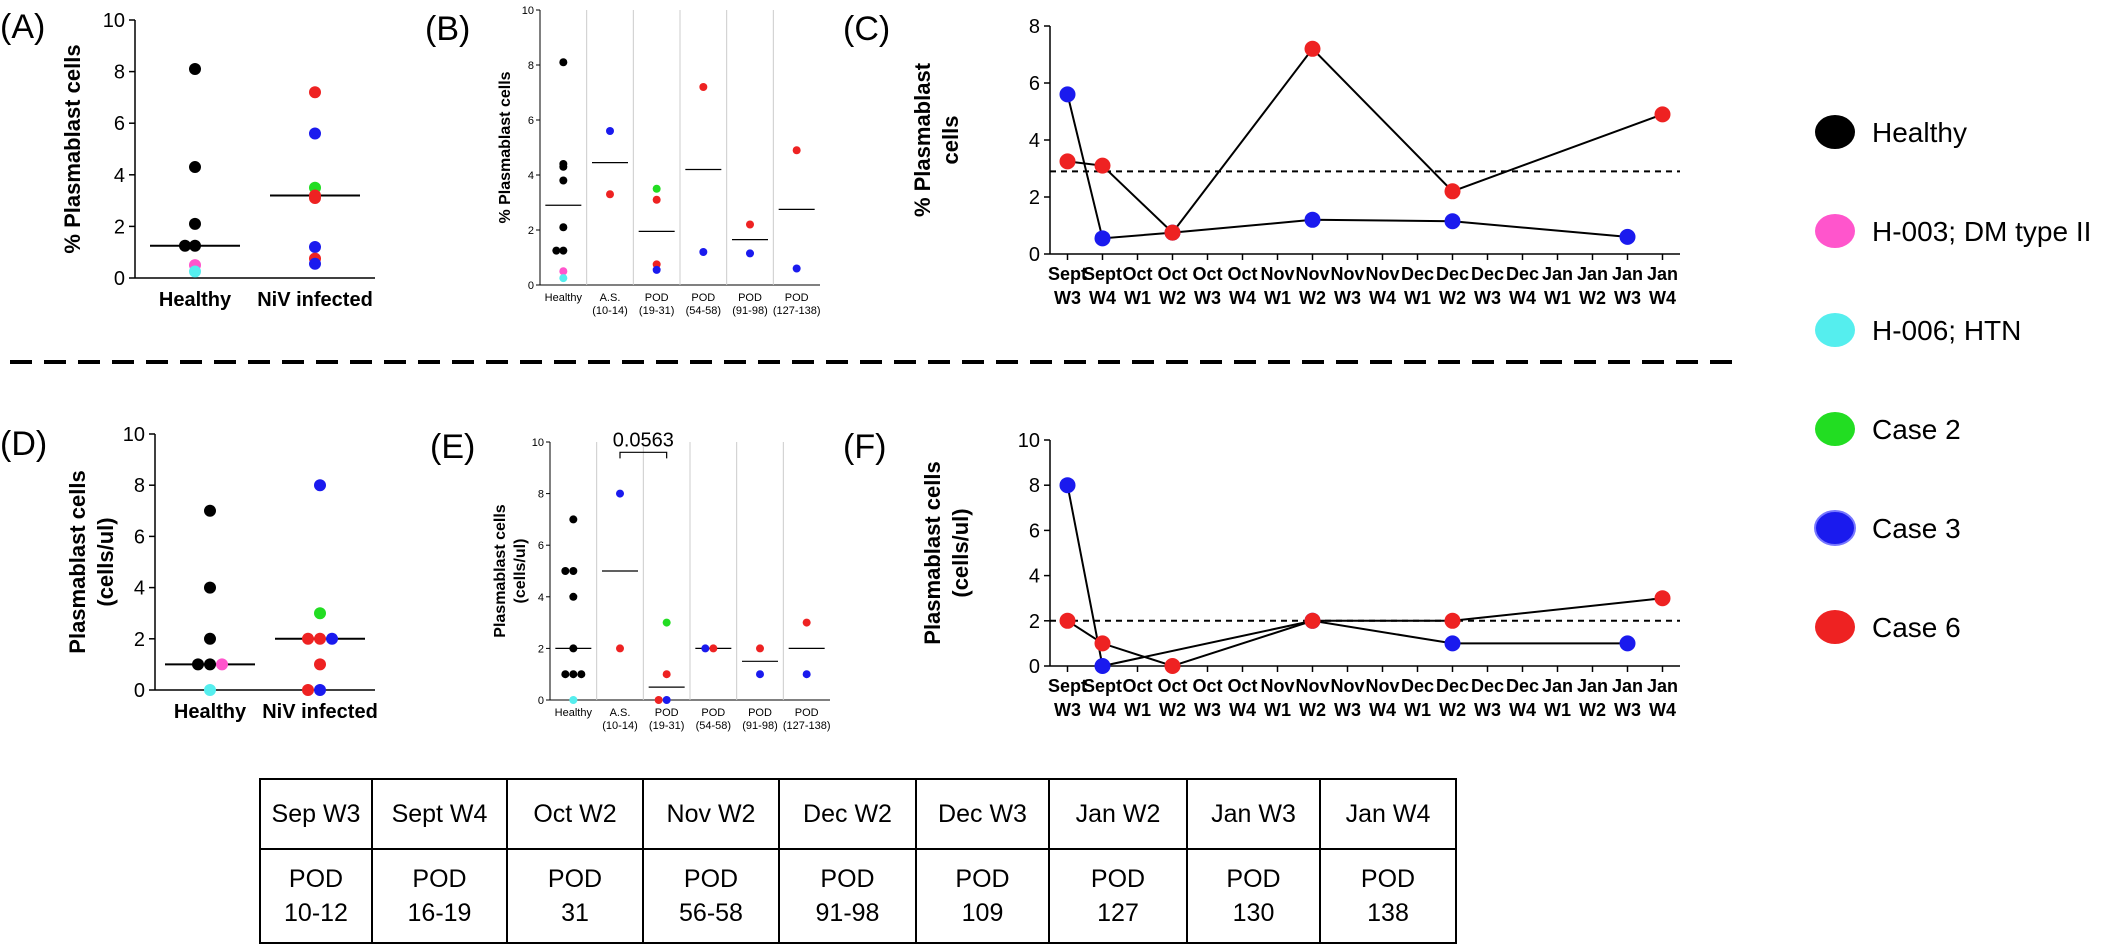 The image size is (2118, 944). Describe the element at coordinates (91, 561) in the screenshot. I see `y-axis-label: Plasmablast cells (cells/ul)` at that location.